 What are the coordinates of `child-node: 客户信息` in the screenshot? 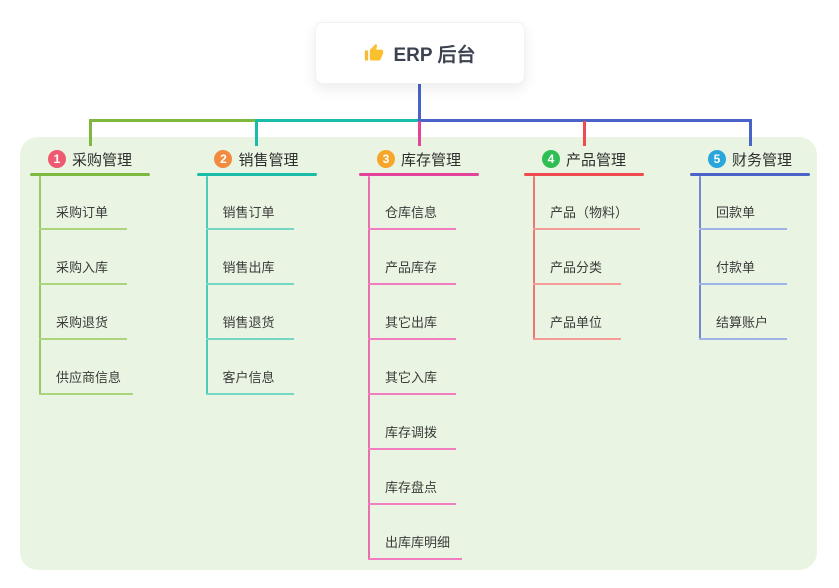 It's located at (249, 381).